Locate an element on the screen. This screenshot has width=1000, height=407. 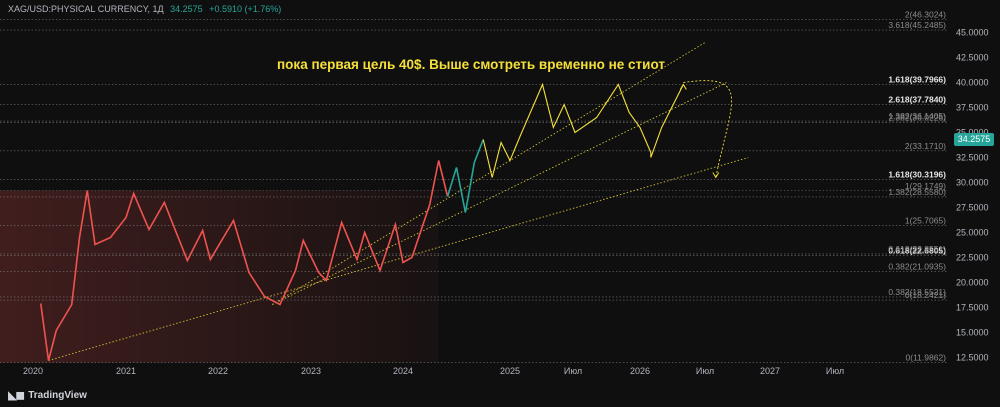
time-tick-label: 2024 is located at coordinates (403, 371).